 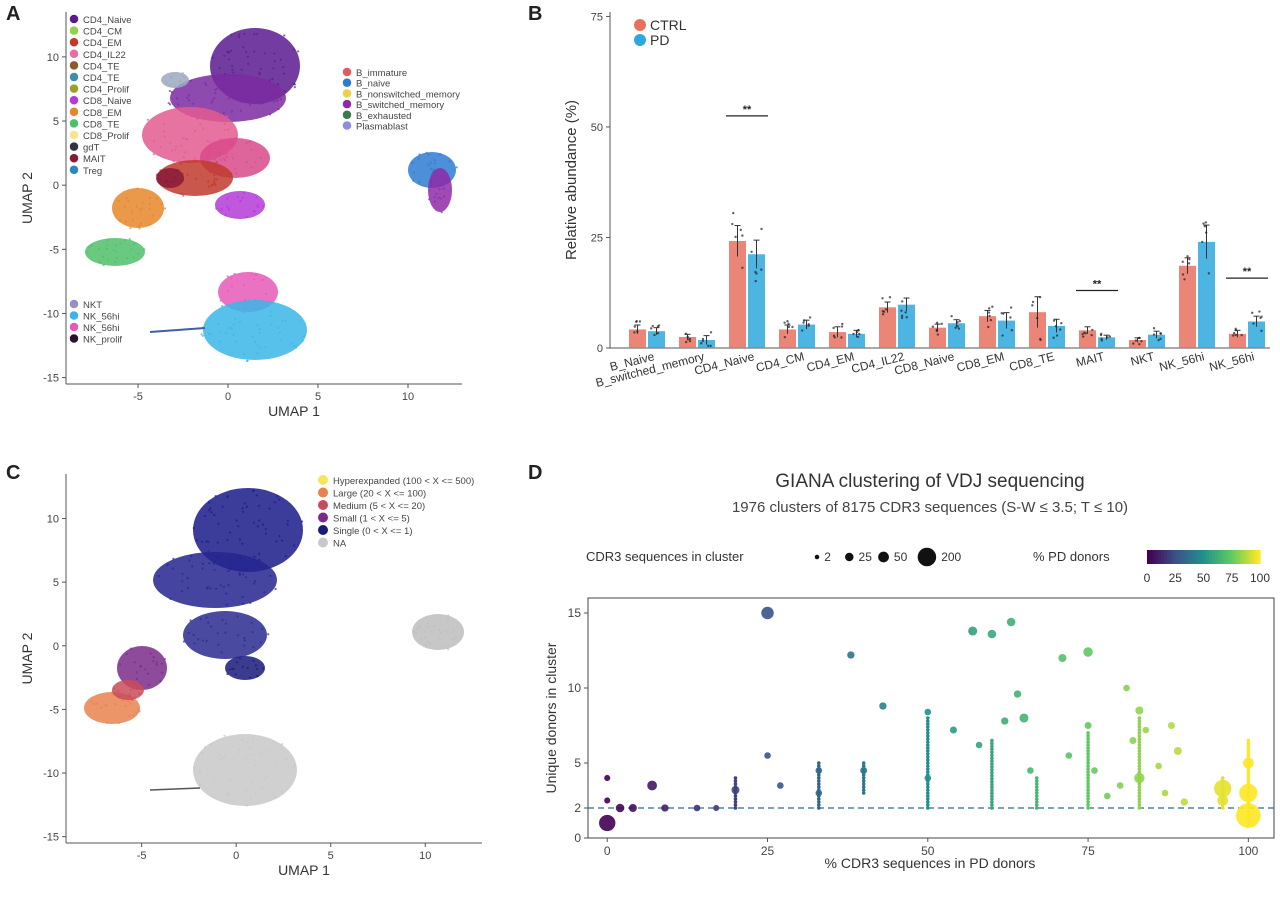 I want to click on legend-nk-cell-swatch, so click(x=74, y=338).